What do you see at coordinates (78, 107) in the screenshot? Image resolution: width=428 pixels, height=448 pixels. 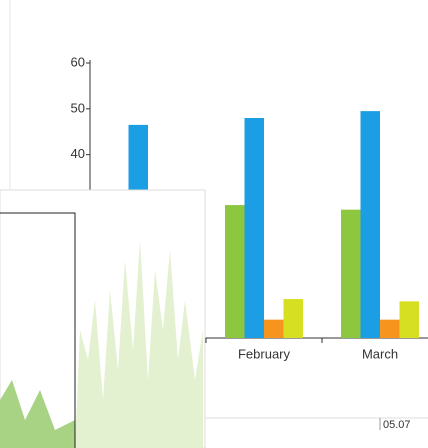 I see `y-tick-label: 50` at bounding box center [78, 107].